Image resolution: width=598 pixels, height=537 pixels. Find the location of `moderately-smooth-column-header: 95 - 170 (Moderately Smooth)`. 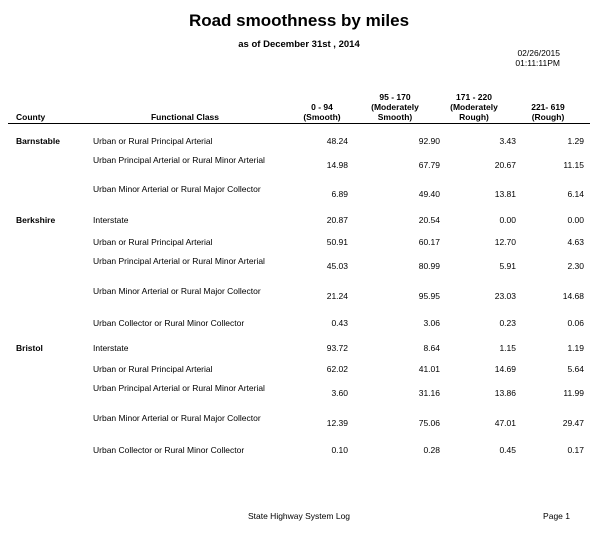

moderately-smooth-column-header: 95 - 170 (Moderately Smooth) is located at coordinates (395, 107).